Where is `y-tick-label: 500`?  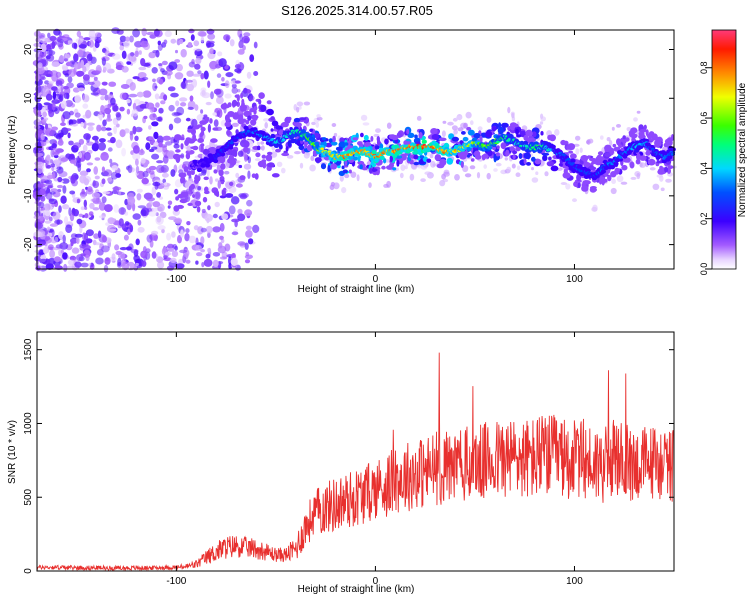
y-tick-label: 500 is located at coordinates (28, 496).